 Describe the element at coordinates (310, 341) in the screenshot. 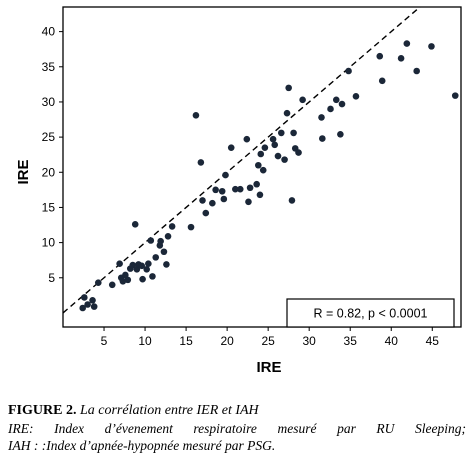

I see `x-tick-label: 30` at that location.